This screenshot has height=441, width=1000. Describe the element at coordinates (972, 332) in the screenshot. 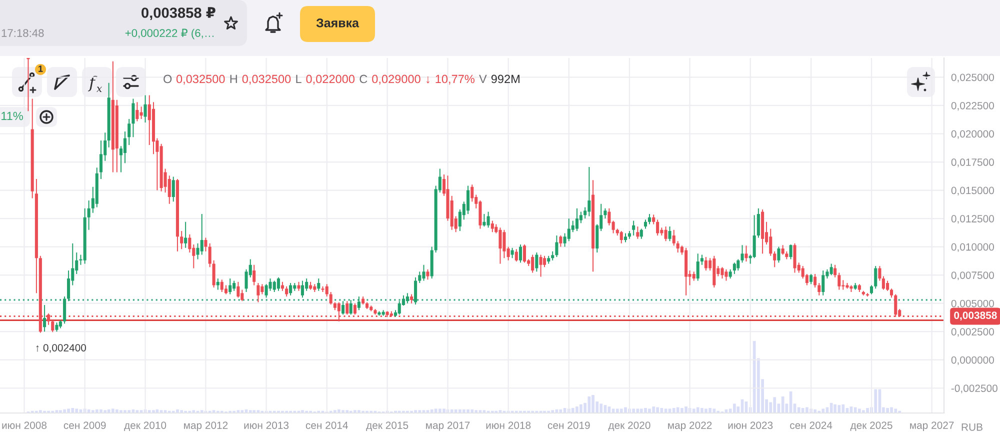

I see `y-tick-label: 0,002500` at that location.